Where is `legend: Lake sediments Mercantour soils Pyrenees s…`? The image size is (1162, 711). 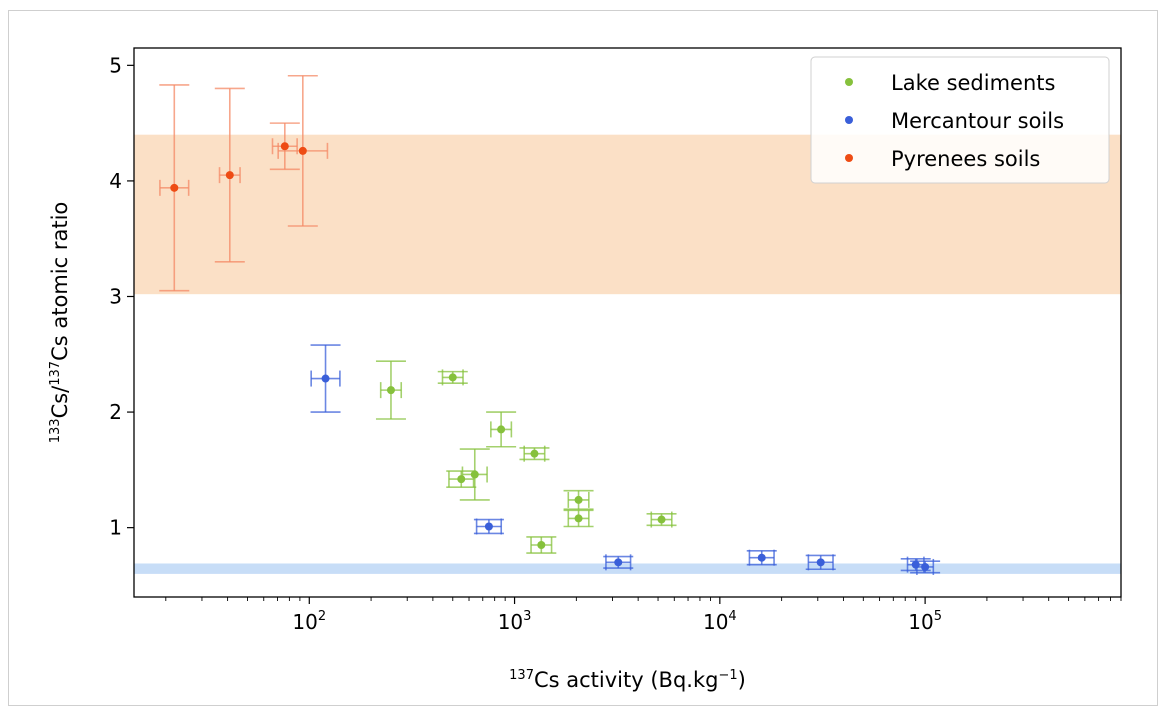 legend: Lake sediments Mercantour soils Pyrenees s… is located at coordinates (960, 120).